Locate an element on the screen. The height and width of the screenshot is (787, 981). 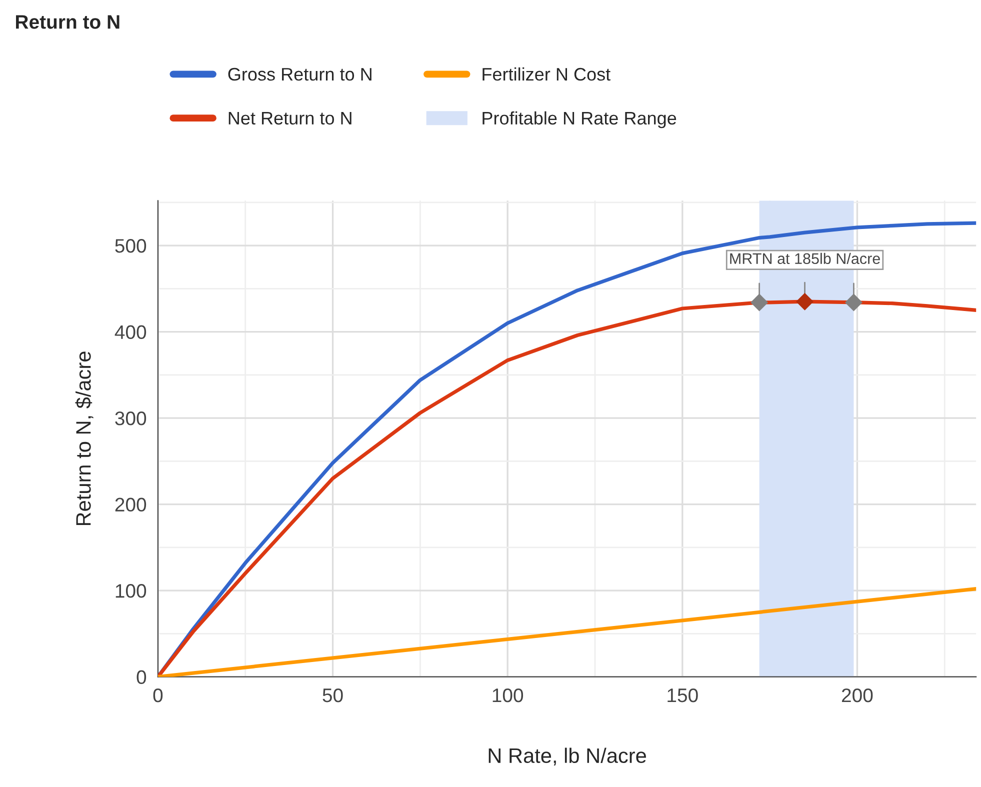
y-tick-label: 400 is located at coordinates (130, 332).